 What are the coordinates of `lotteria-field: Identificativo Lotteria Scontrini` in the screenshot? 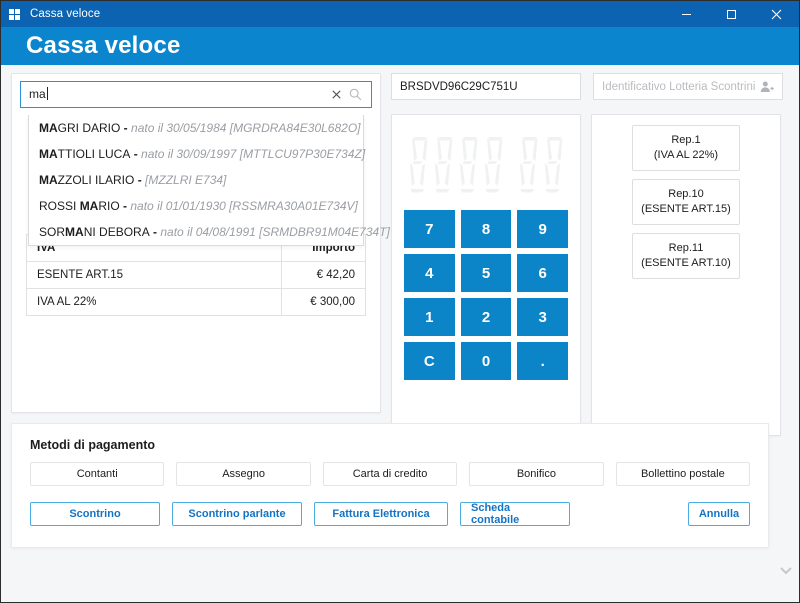 It's located at (688, 86).